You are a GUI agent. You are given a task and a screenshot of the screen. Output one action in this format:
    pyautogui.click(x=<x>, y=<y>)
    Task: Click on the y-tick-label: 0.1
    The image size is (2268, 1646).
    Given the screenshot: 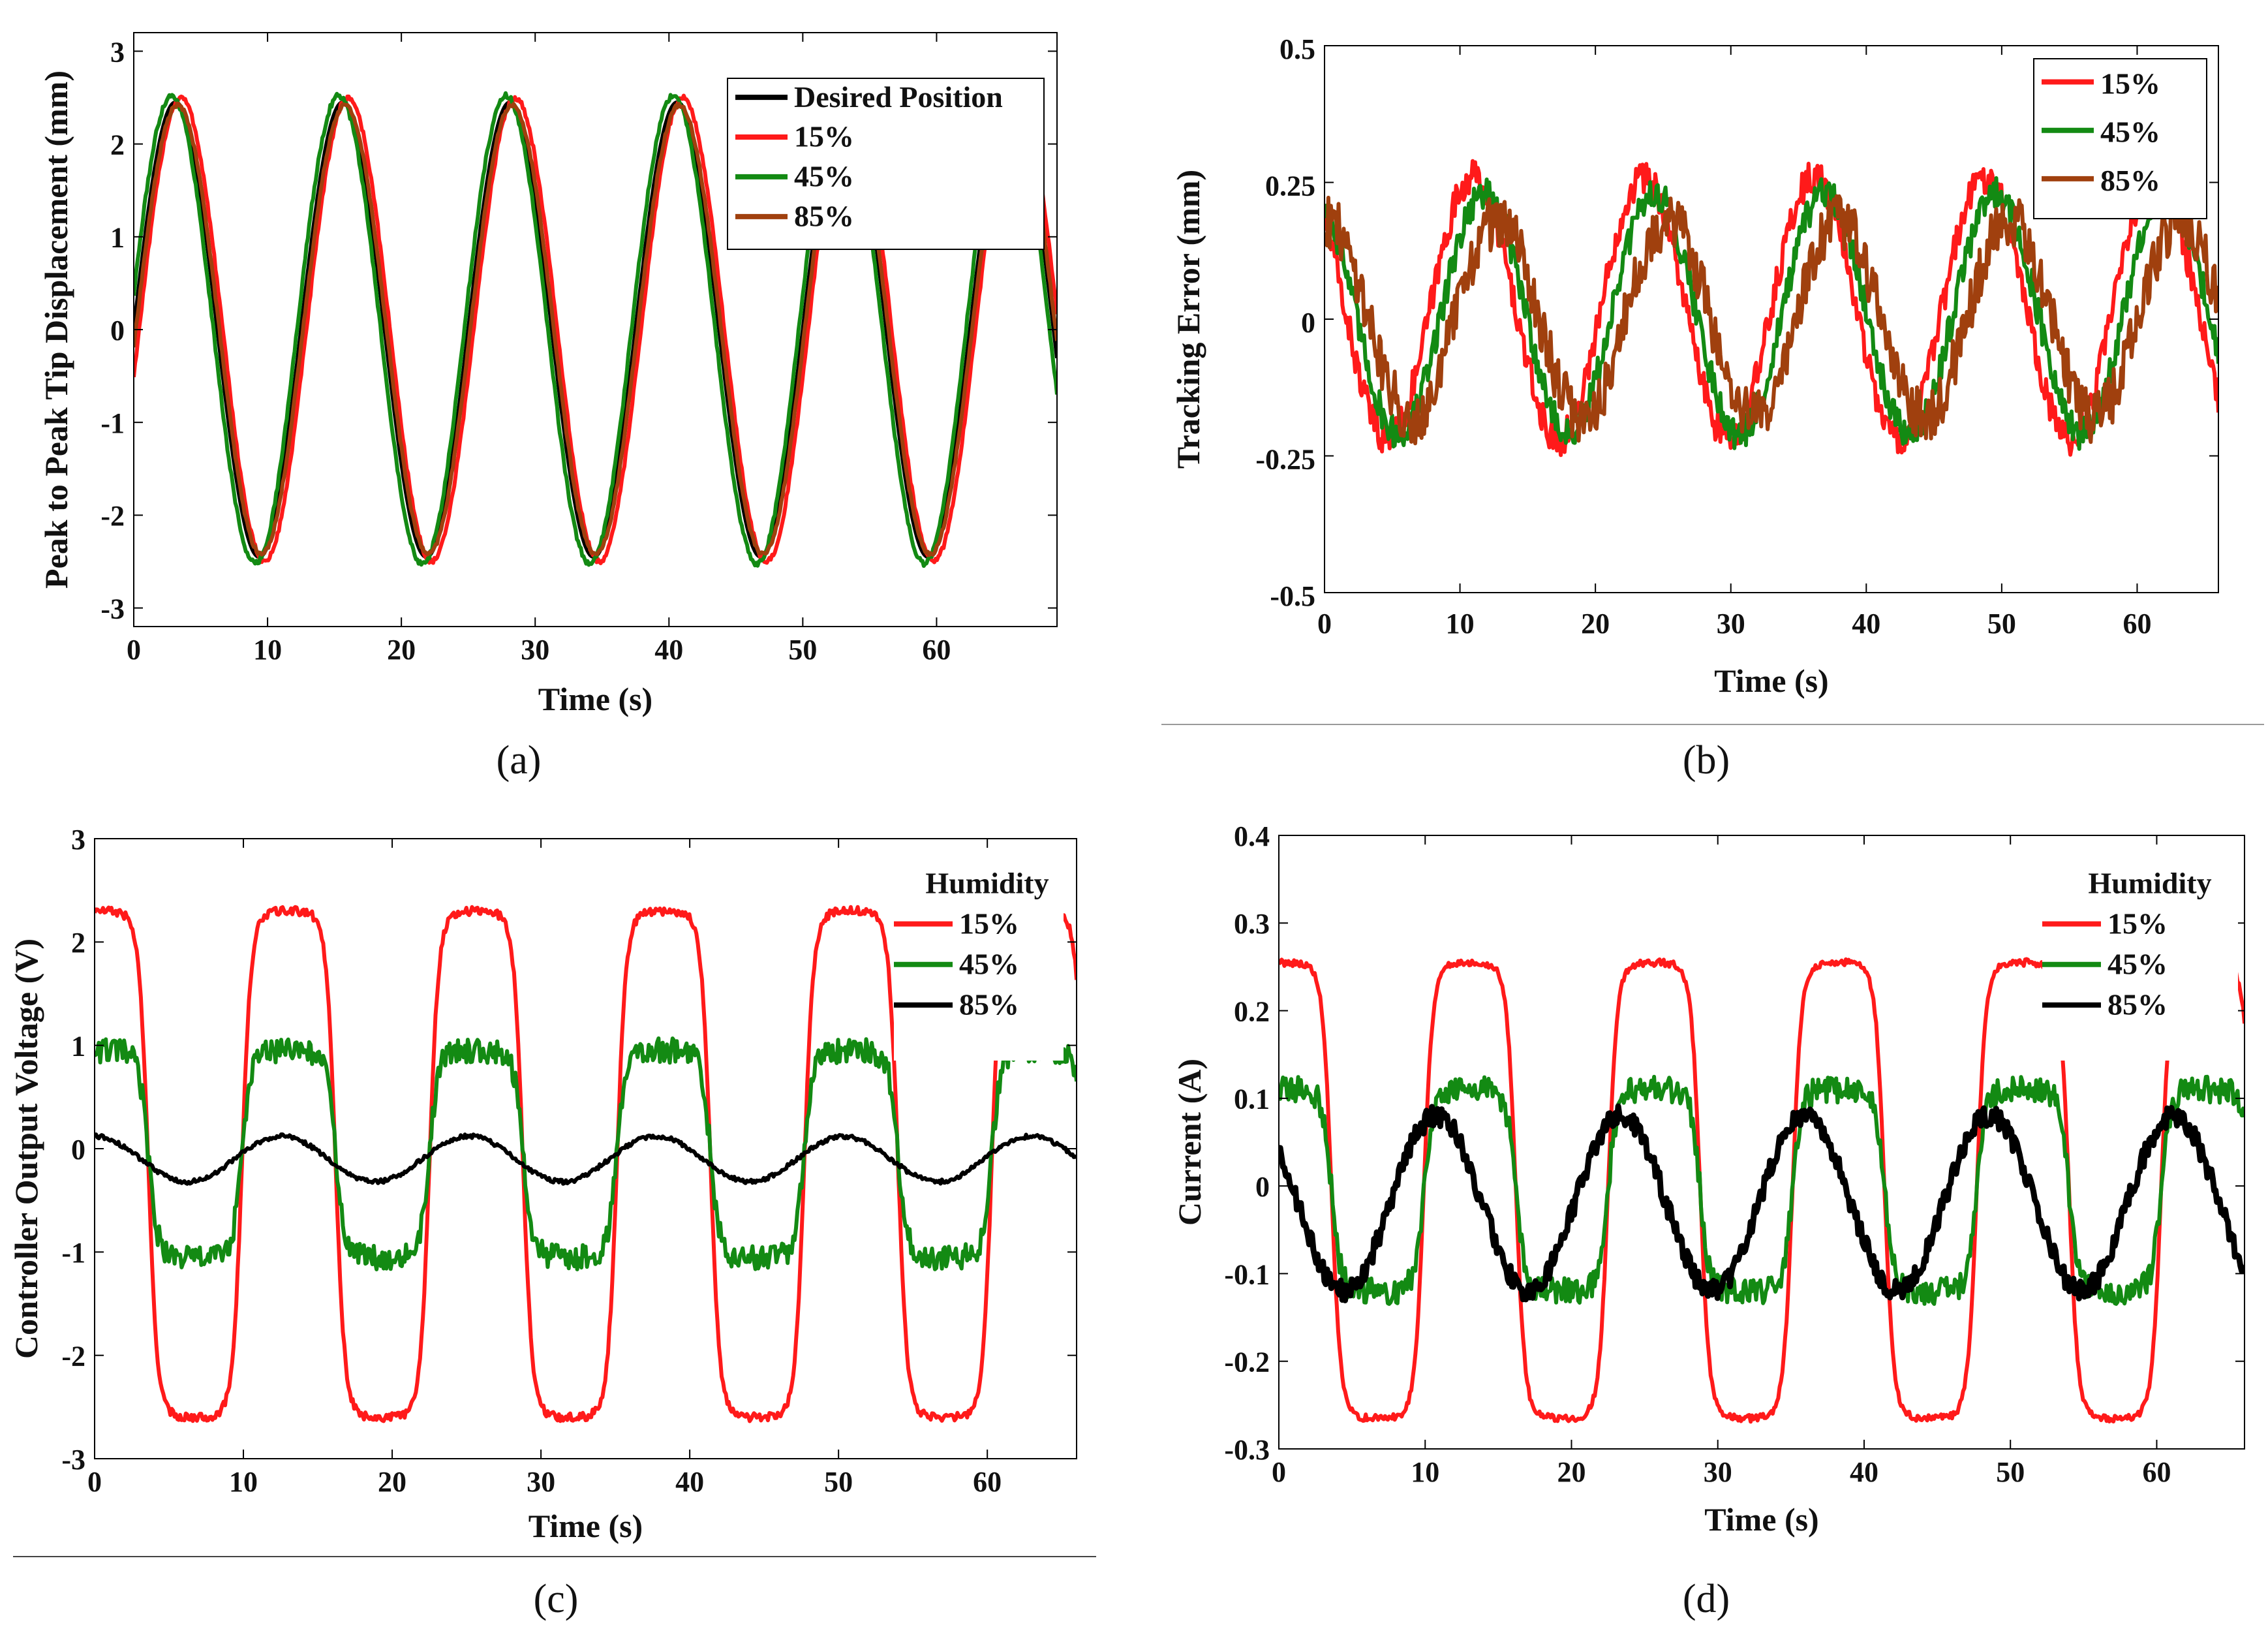 What is the action you would take?
    pyautogui.click(x=1252, y=1099)
    